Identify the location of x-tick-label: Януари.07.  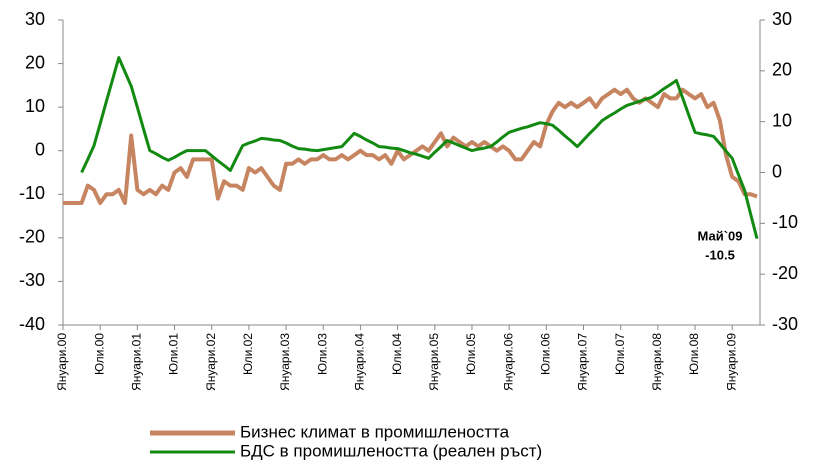
(583, 362).